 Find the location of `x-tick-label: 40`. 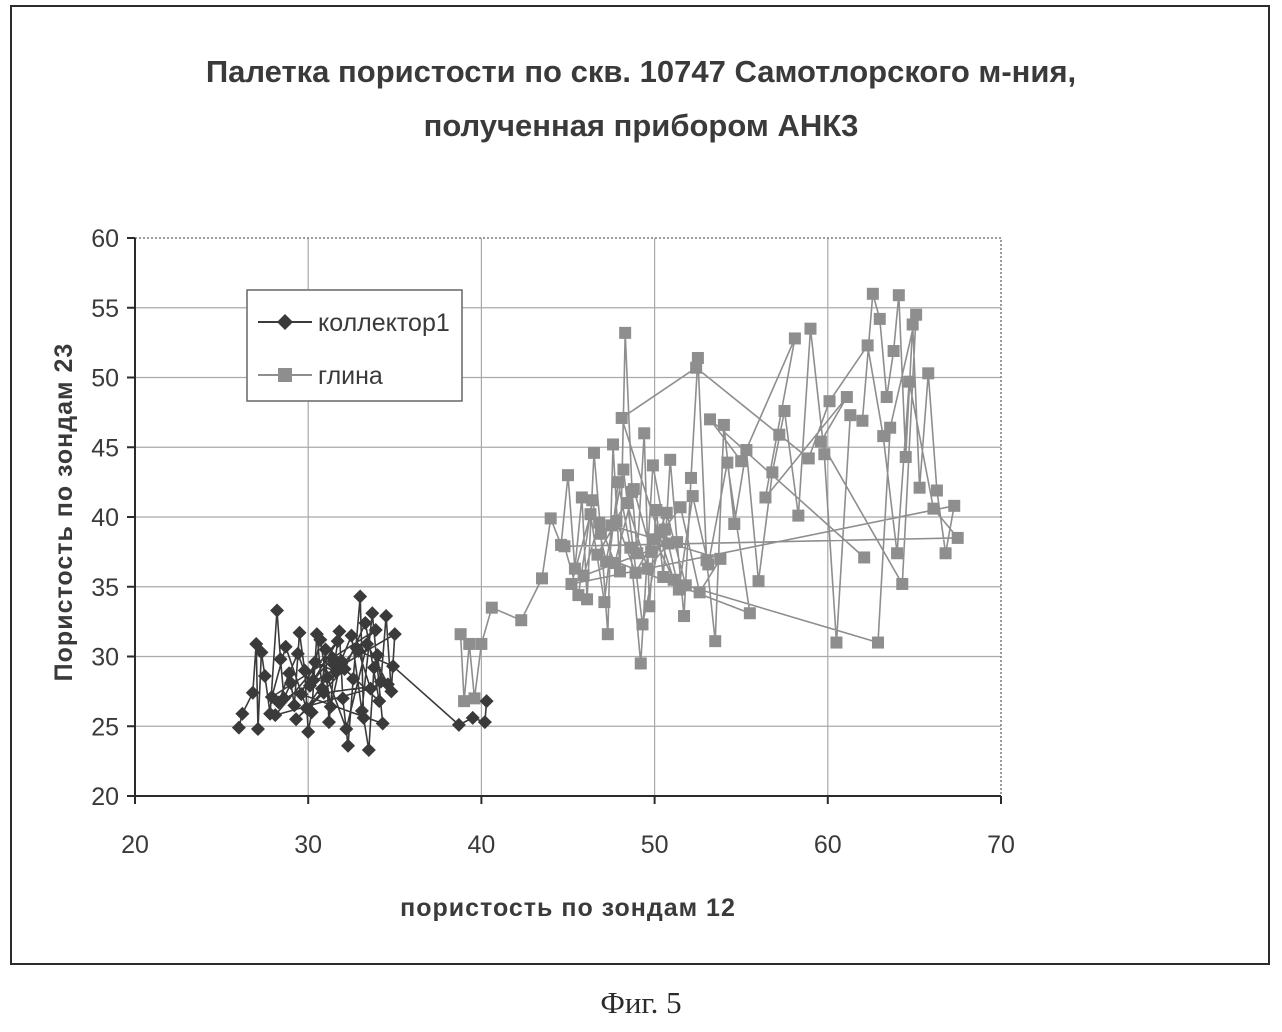

x-tick-label: 40 is located at coordinates (481, 845).